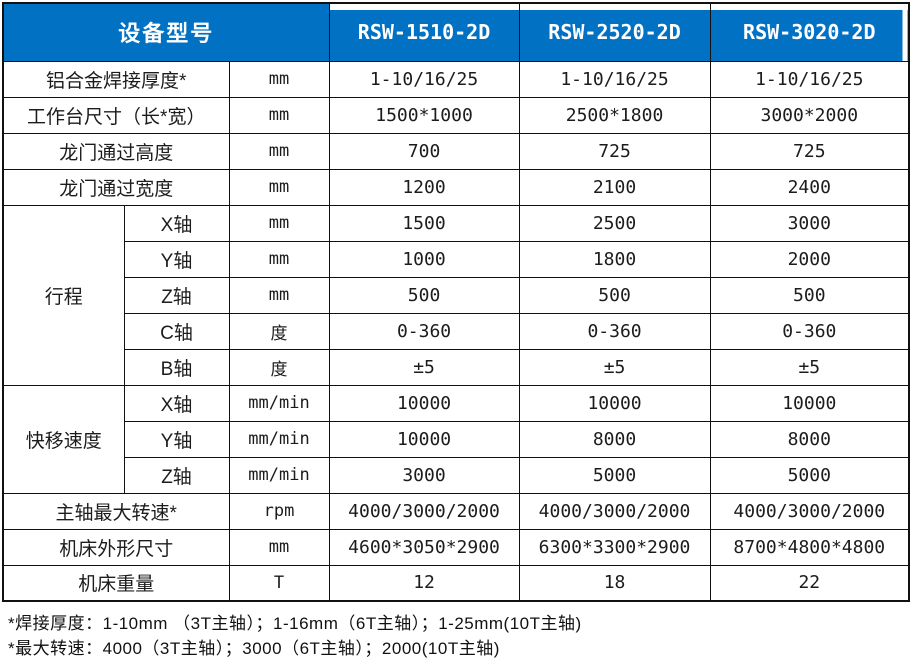  What do you see at coordinates (614, 259) in the screenshot?
I see `value-cell: 1800` at bounding box center [614, 259].